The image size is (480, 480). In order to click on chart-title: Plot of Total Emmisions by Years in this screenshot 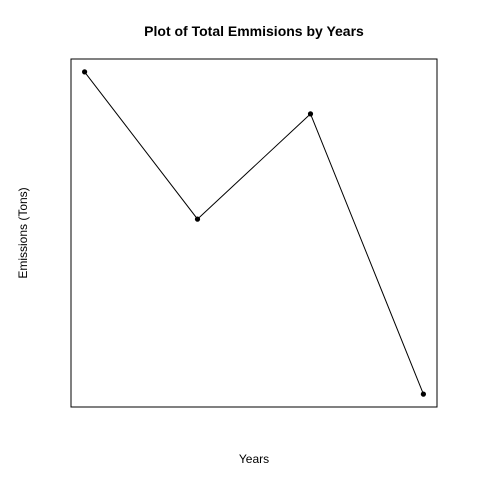, I will do `click(254, 31)`.